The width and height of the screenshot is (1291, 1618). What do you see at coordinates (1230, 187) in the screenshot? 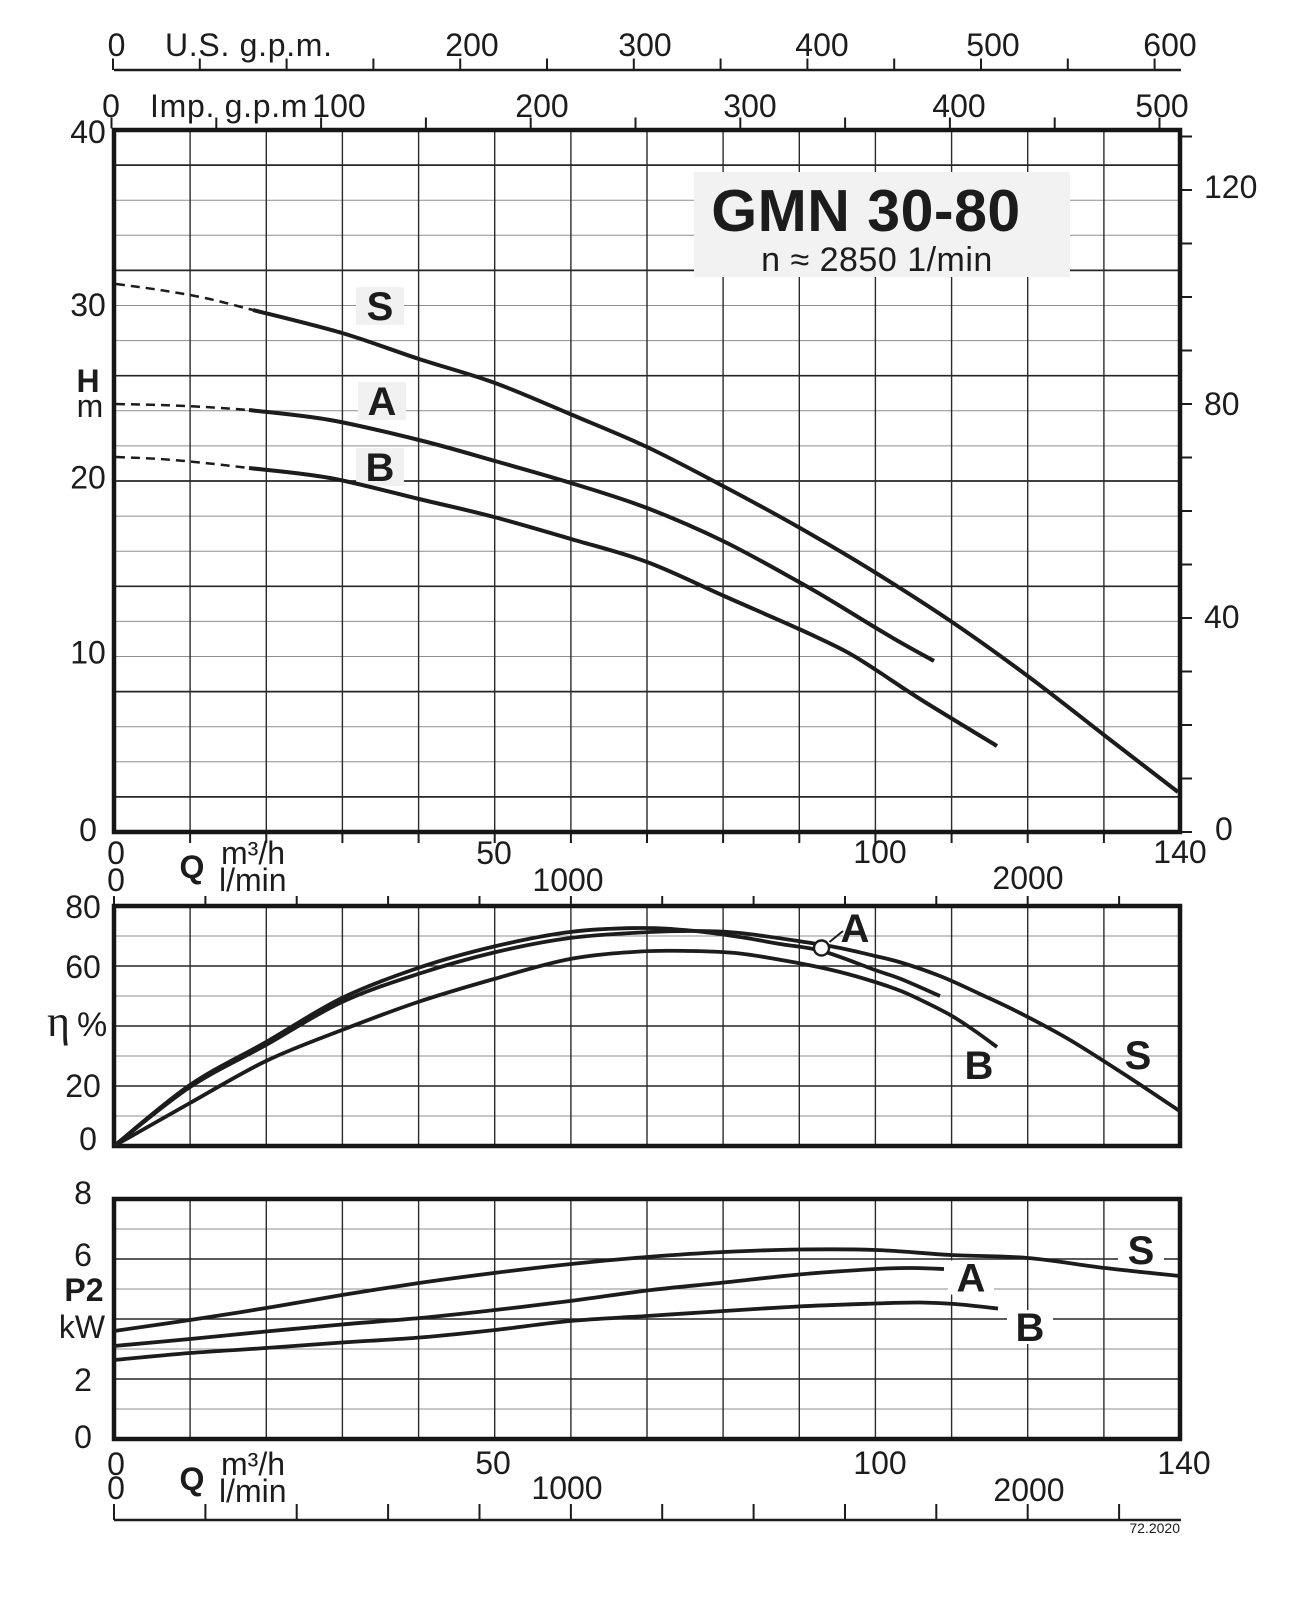
I see `svg-text: 120` at bounding box center [1230, 187].